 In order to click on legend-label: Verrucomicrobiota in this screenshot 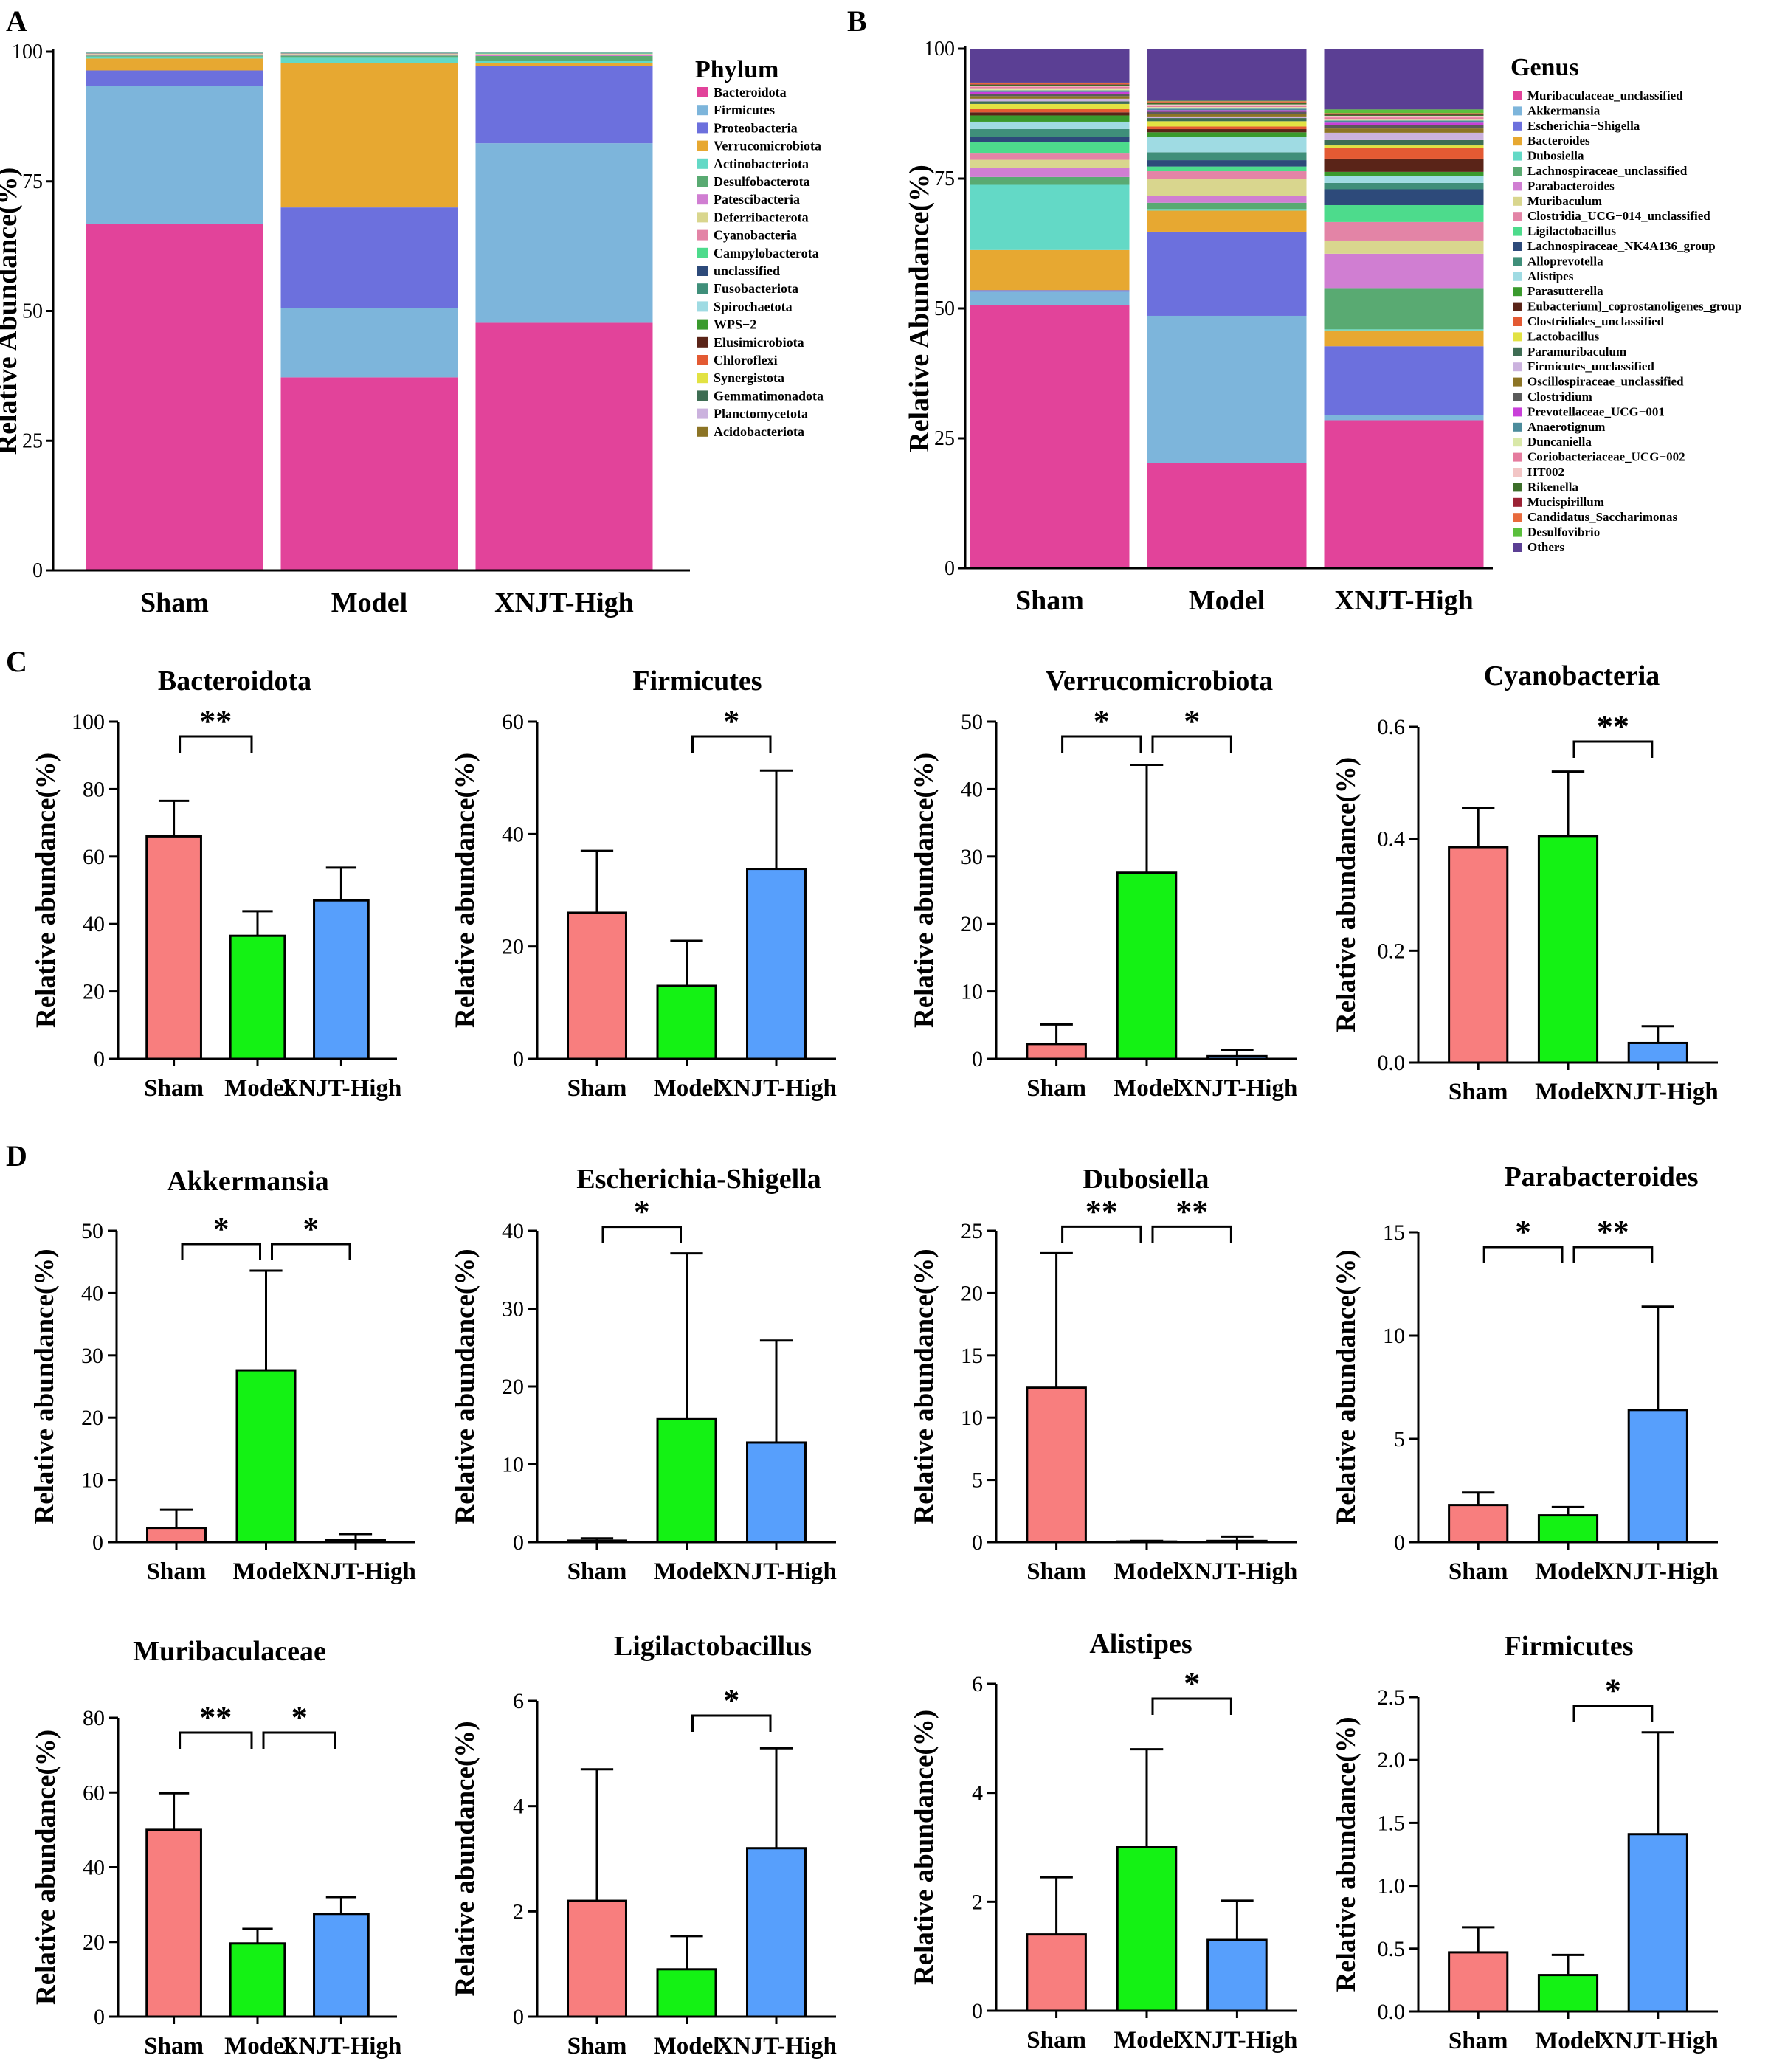, I will do `click(767, 146)`.